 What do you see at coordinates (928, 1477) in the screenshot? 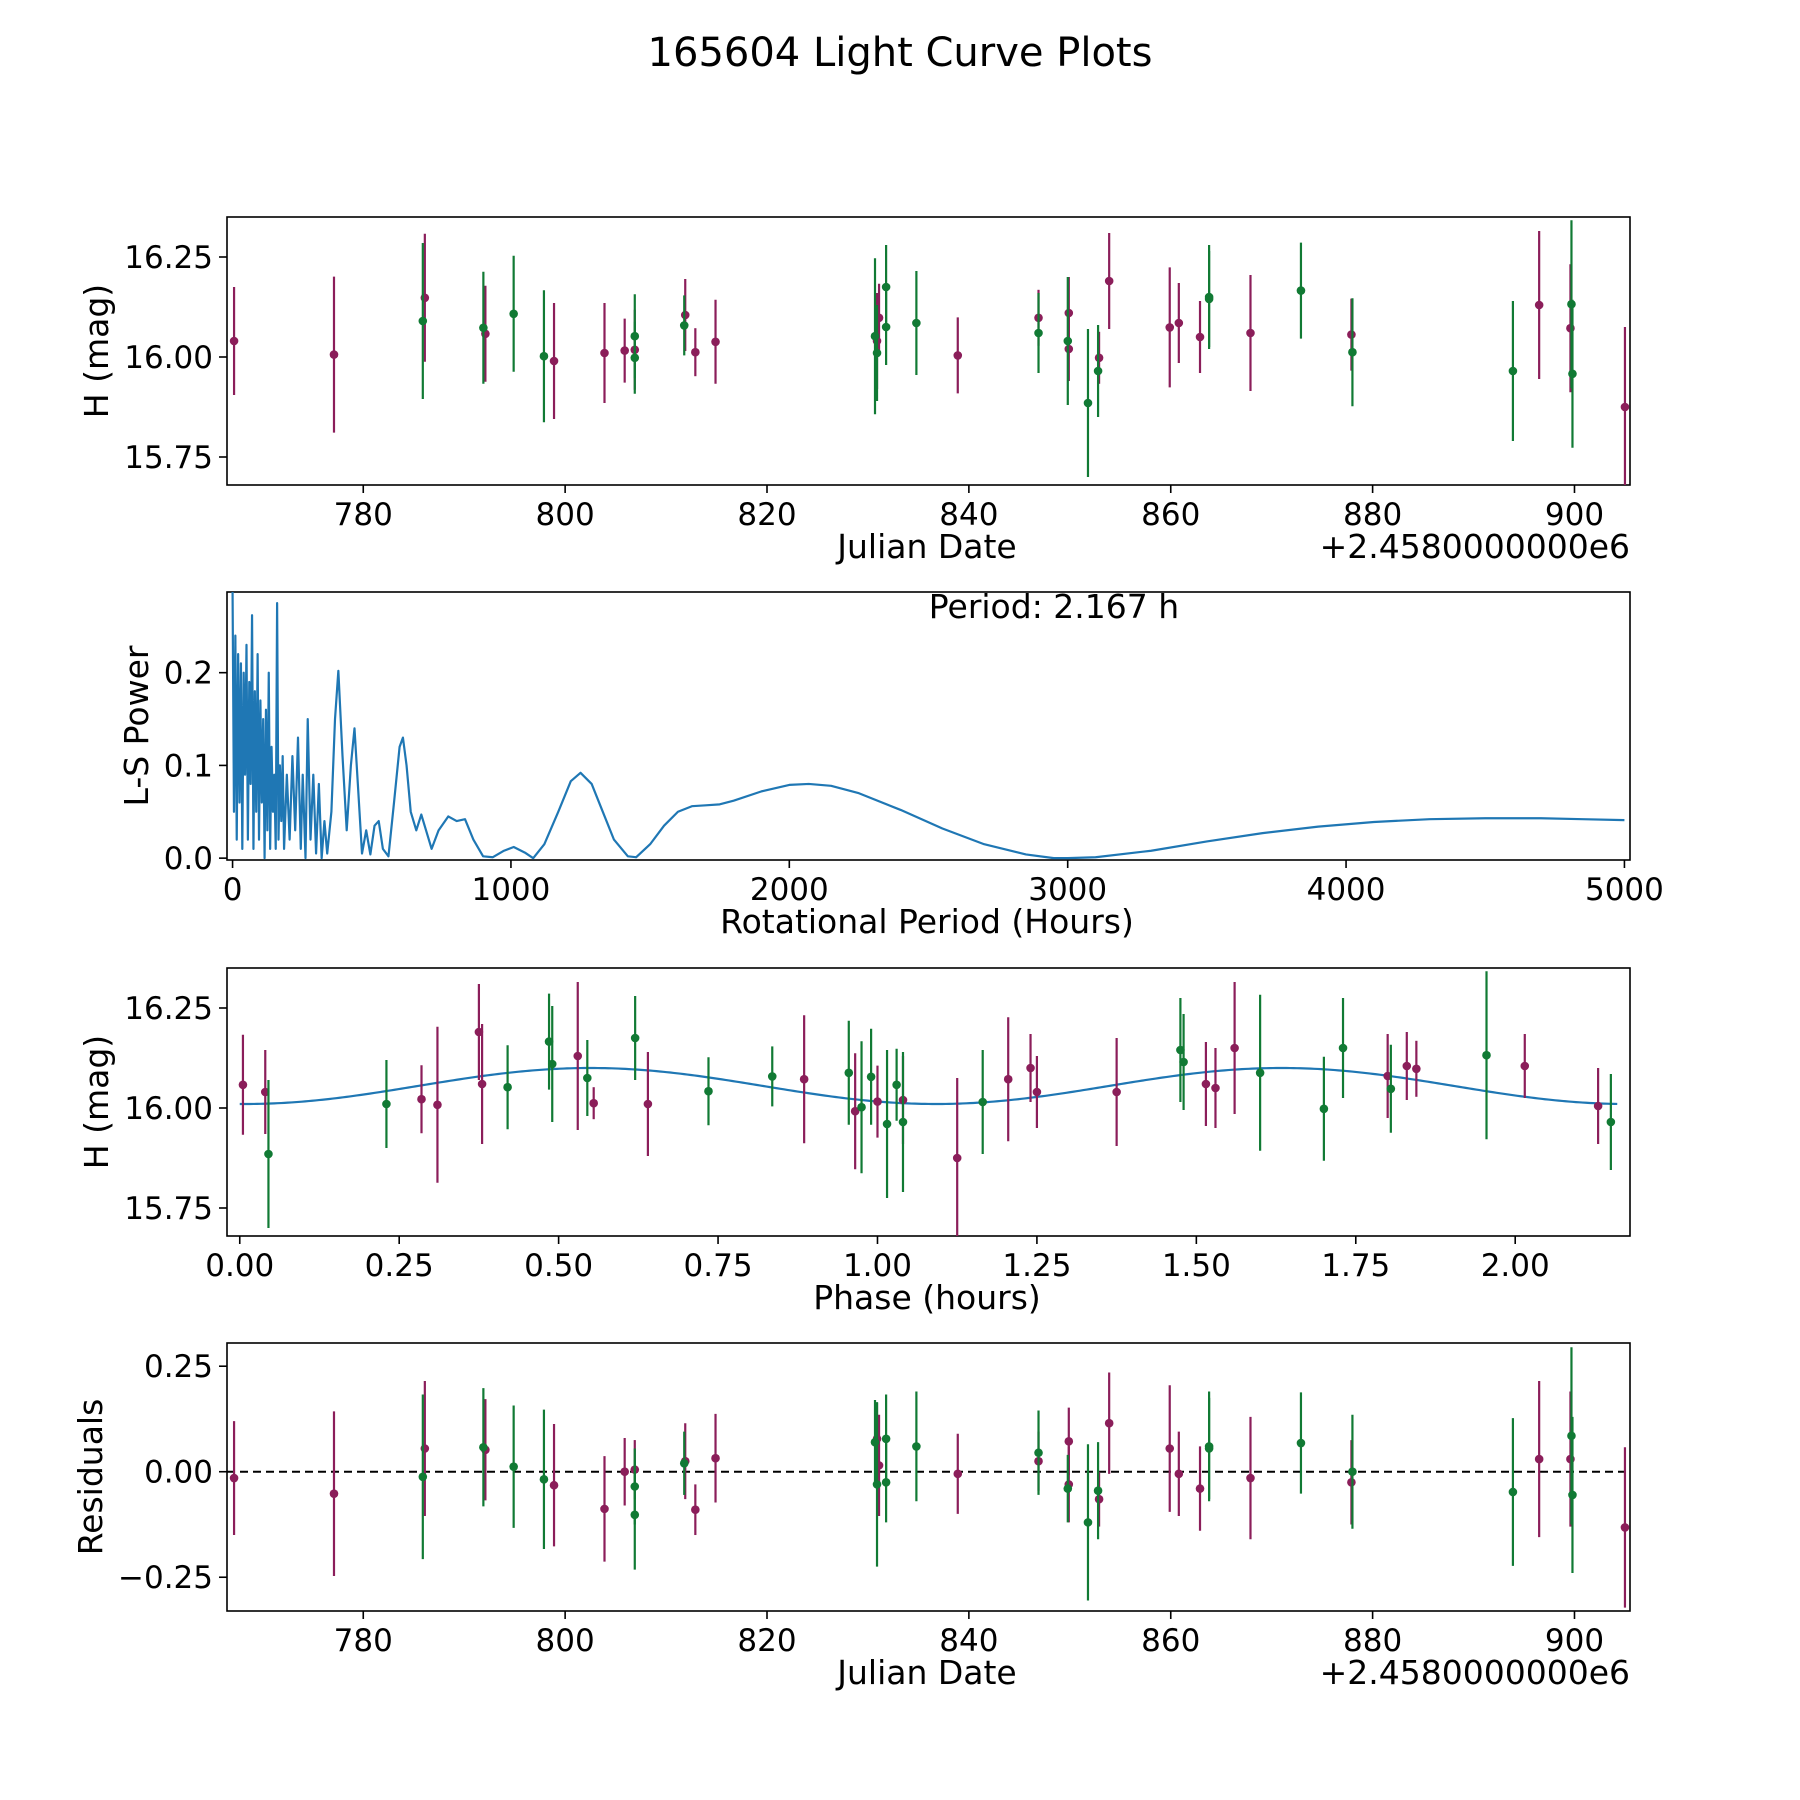
I see `residuals-frame` at bounding box center [928, 1477].